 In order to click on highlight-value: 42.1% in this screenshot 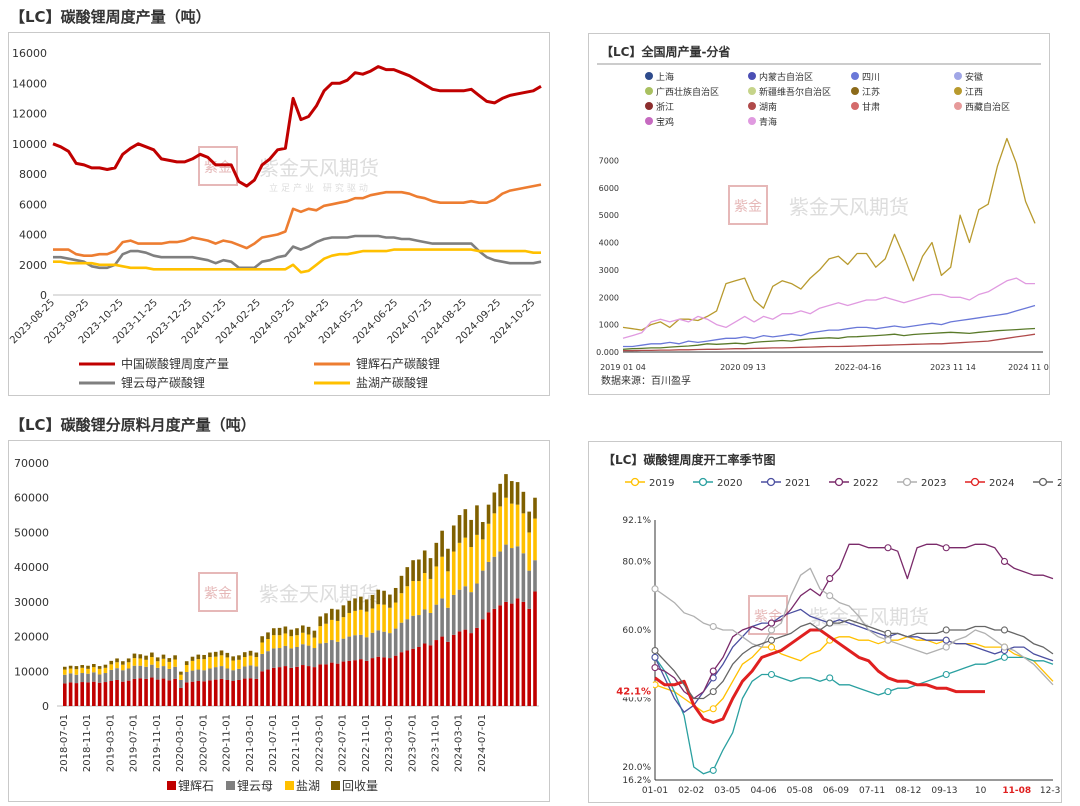, I will do `click(633, 691)`.